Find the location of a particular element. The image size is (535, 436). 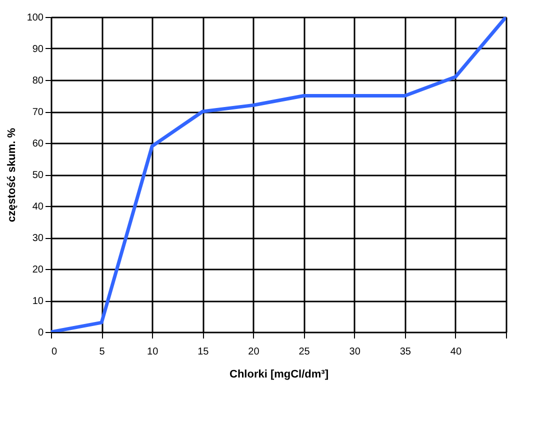

y-tick-label: 100 is located at coordinates (35, 18).